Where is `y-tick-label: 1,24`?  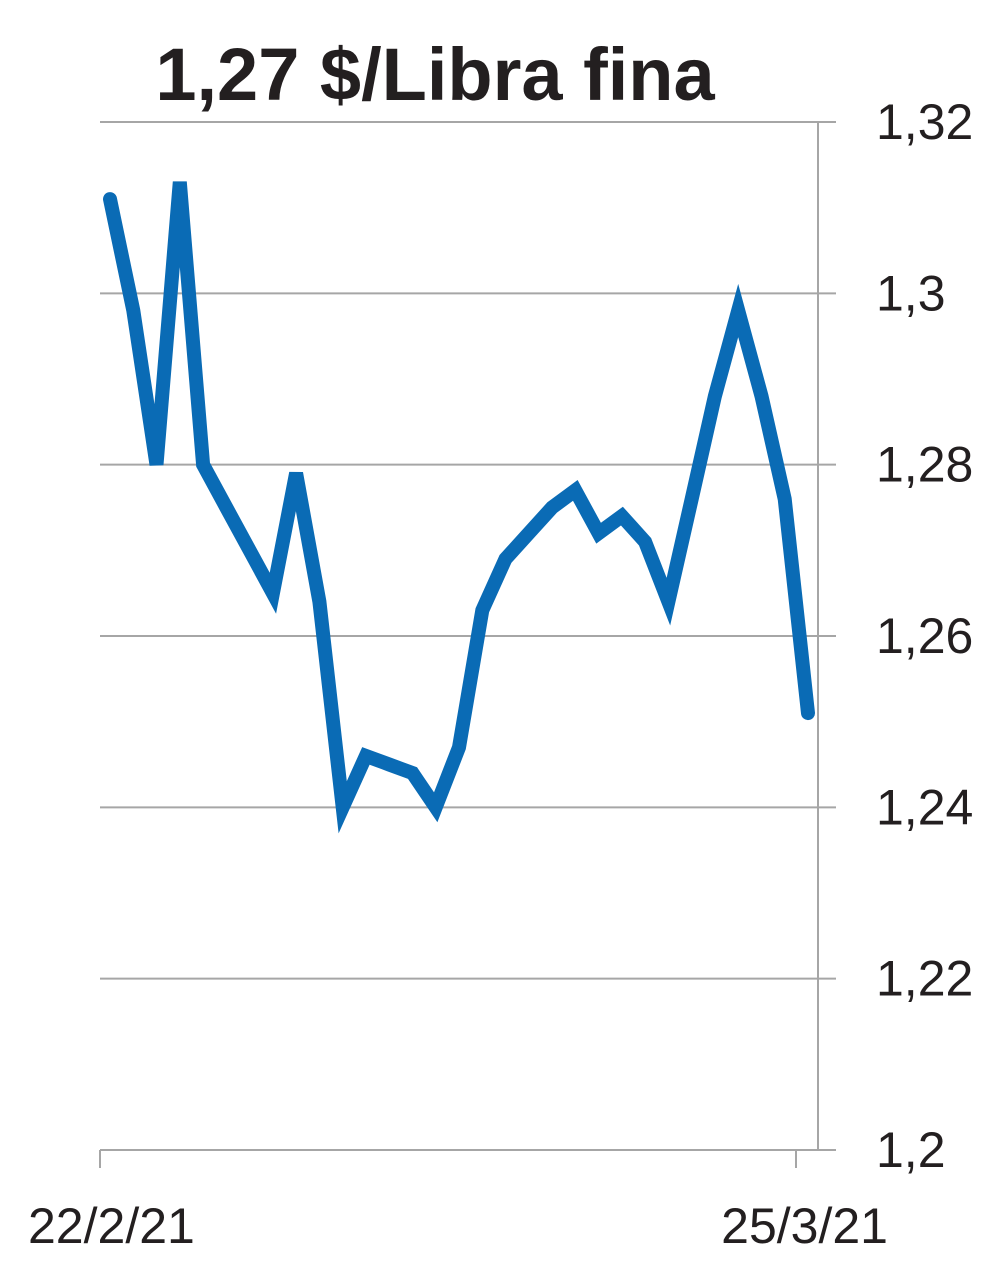
y-tick-label: 1,24 is located at coordinates (924, 807).